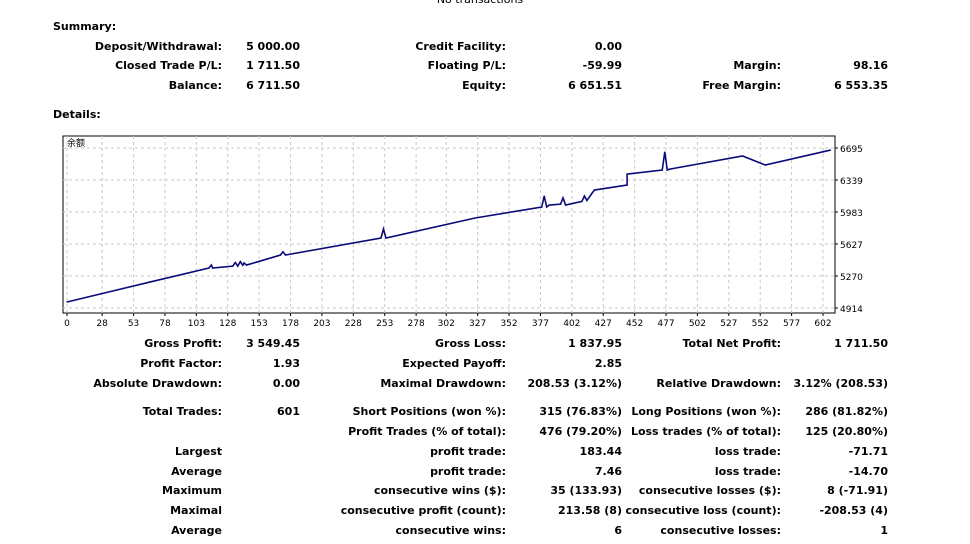 This screenshot has width=970, height=544. Describe the element at coordinates (181, 363) in the screenshot. I see `stat-label: Profit Factor:` at that location.